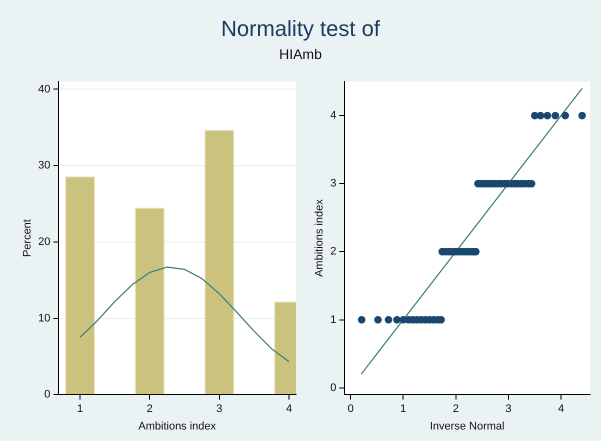 Image resolution: width=601 pixels, height=441 pixels. I want to click on y-tick-label: 30, so click(44, 166).